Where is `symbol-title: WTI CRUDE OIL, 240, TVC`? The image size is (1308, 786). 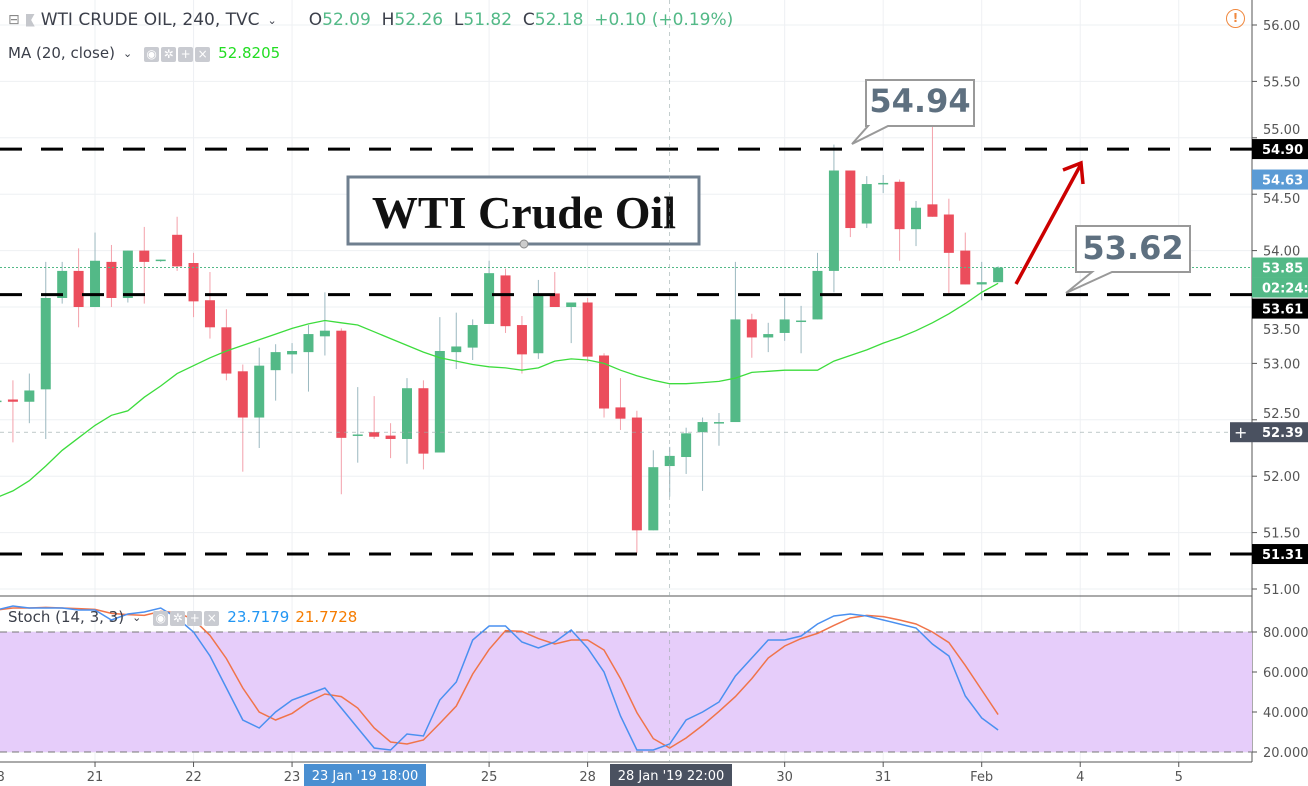
symbol-title: WTI CRUDE OIL, 240, TVC is located at coordinates (150, 20).